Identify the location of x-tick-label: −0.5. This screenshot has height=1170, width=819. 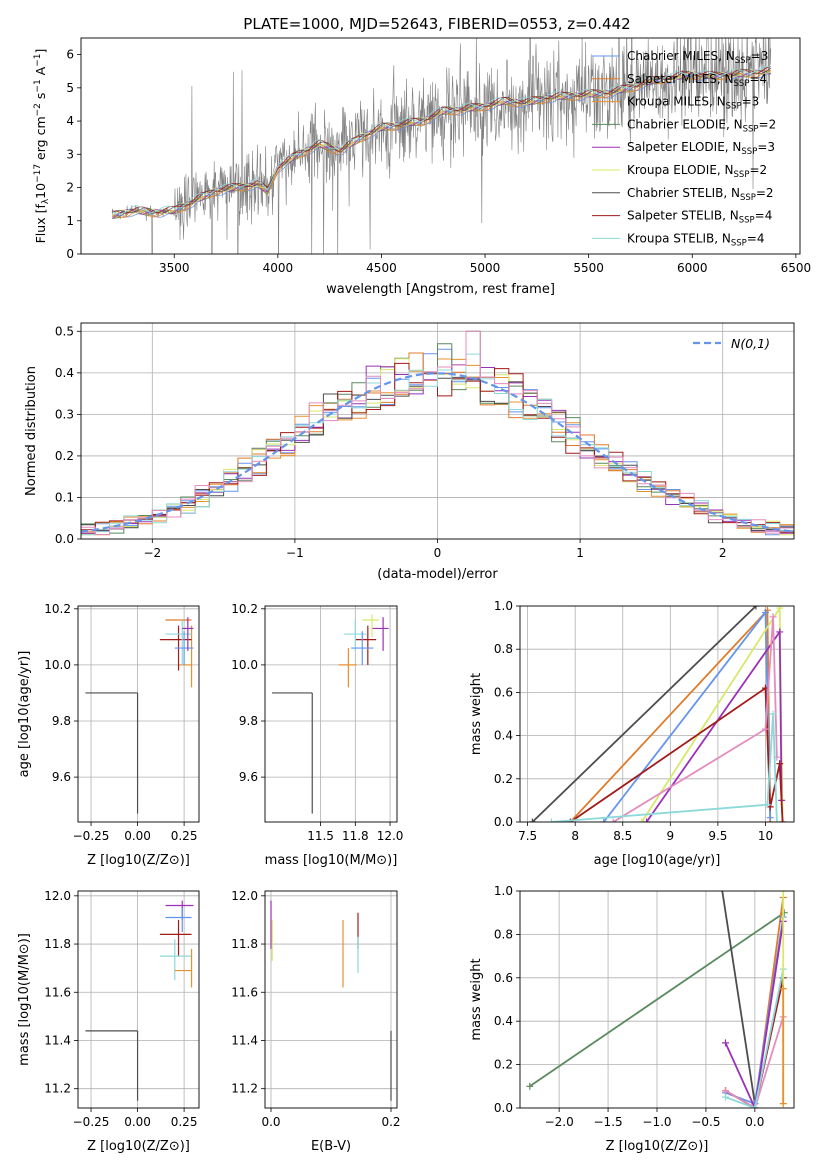
(705, 1122).